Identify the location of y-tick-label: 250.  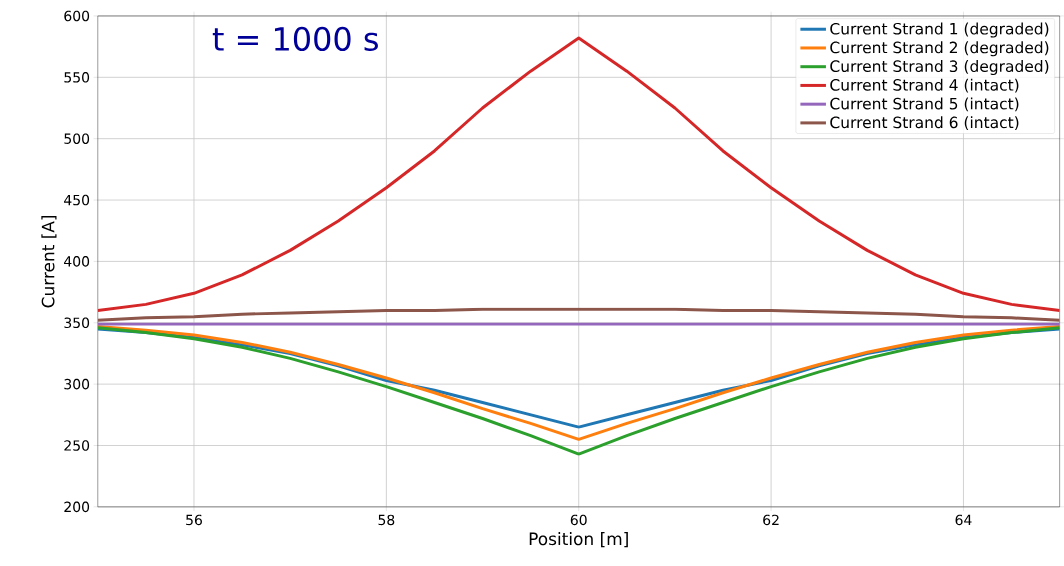
(77, 445).